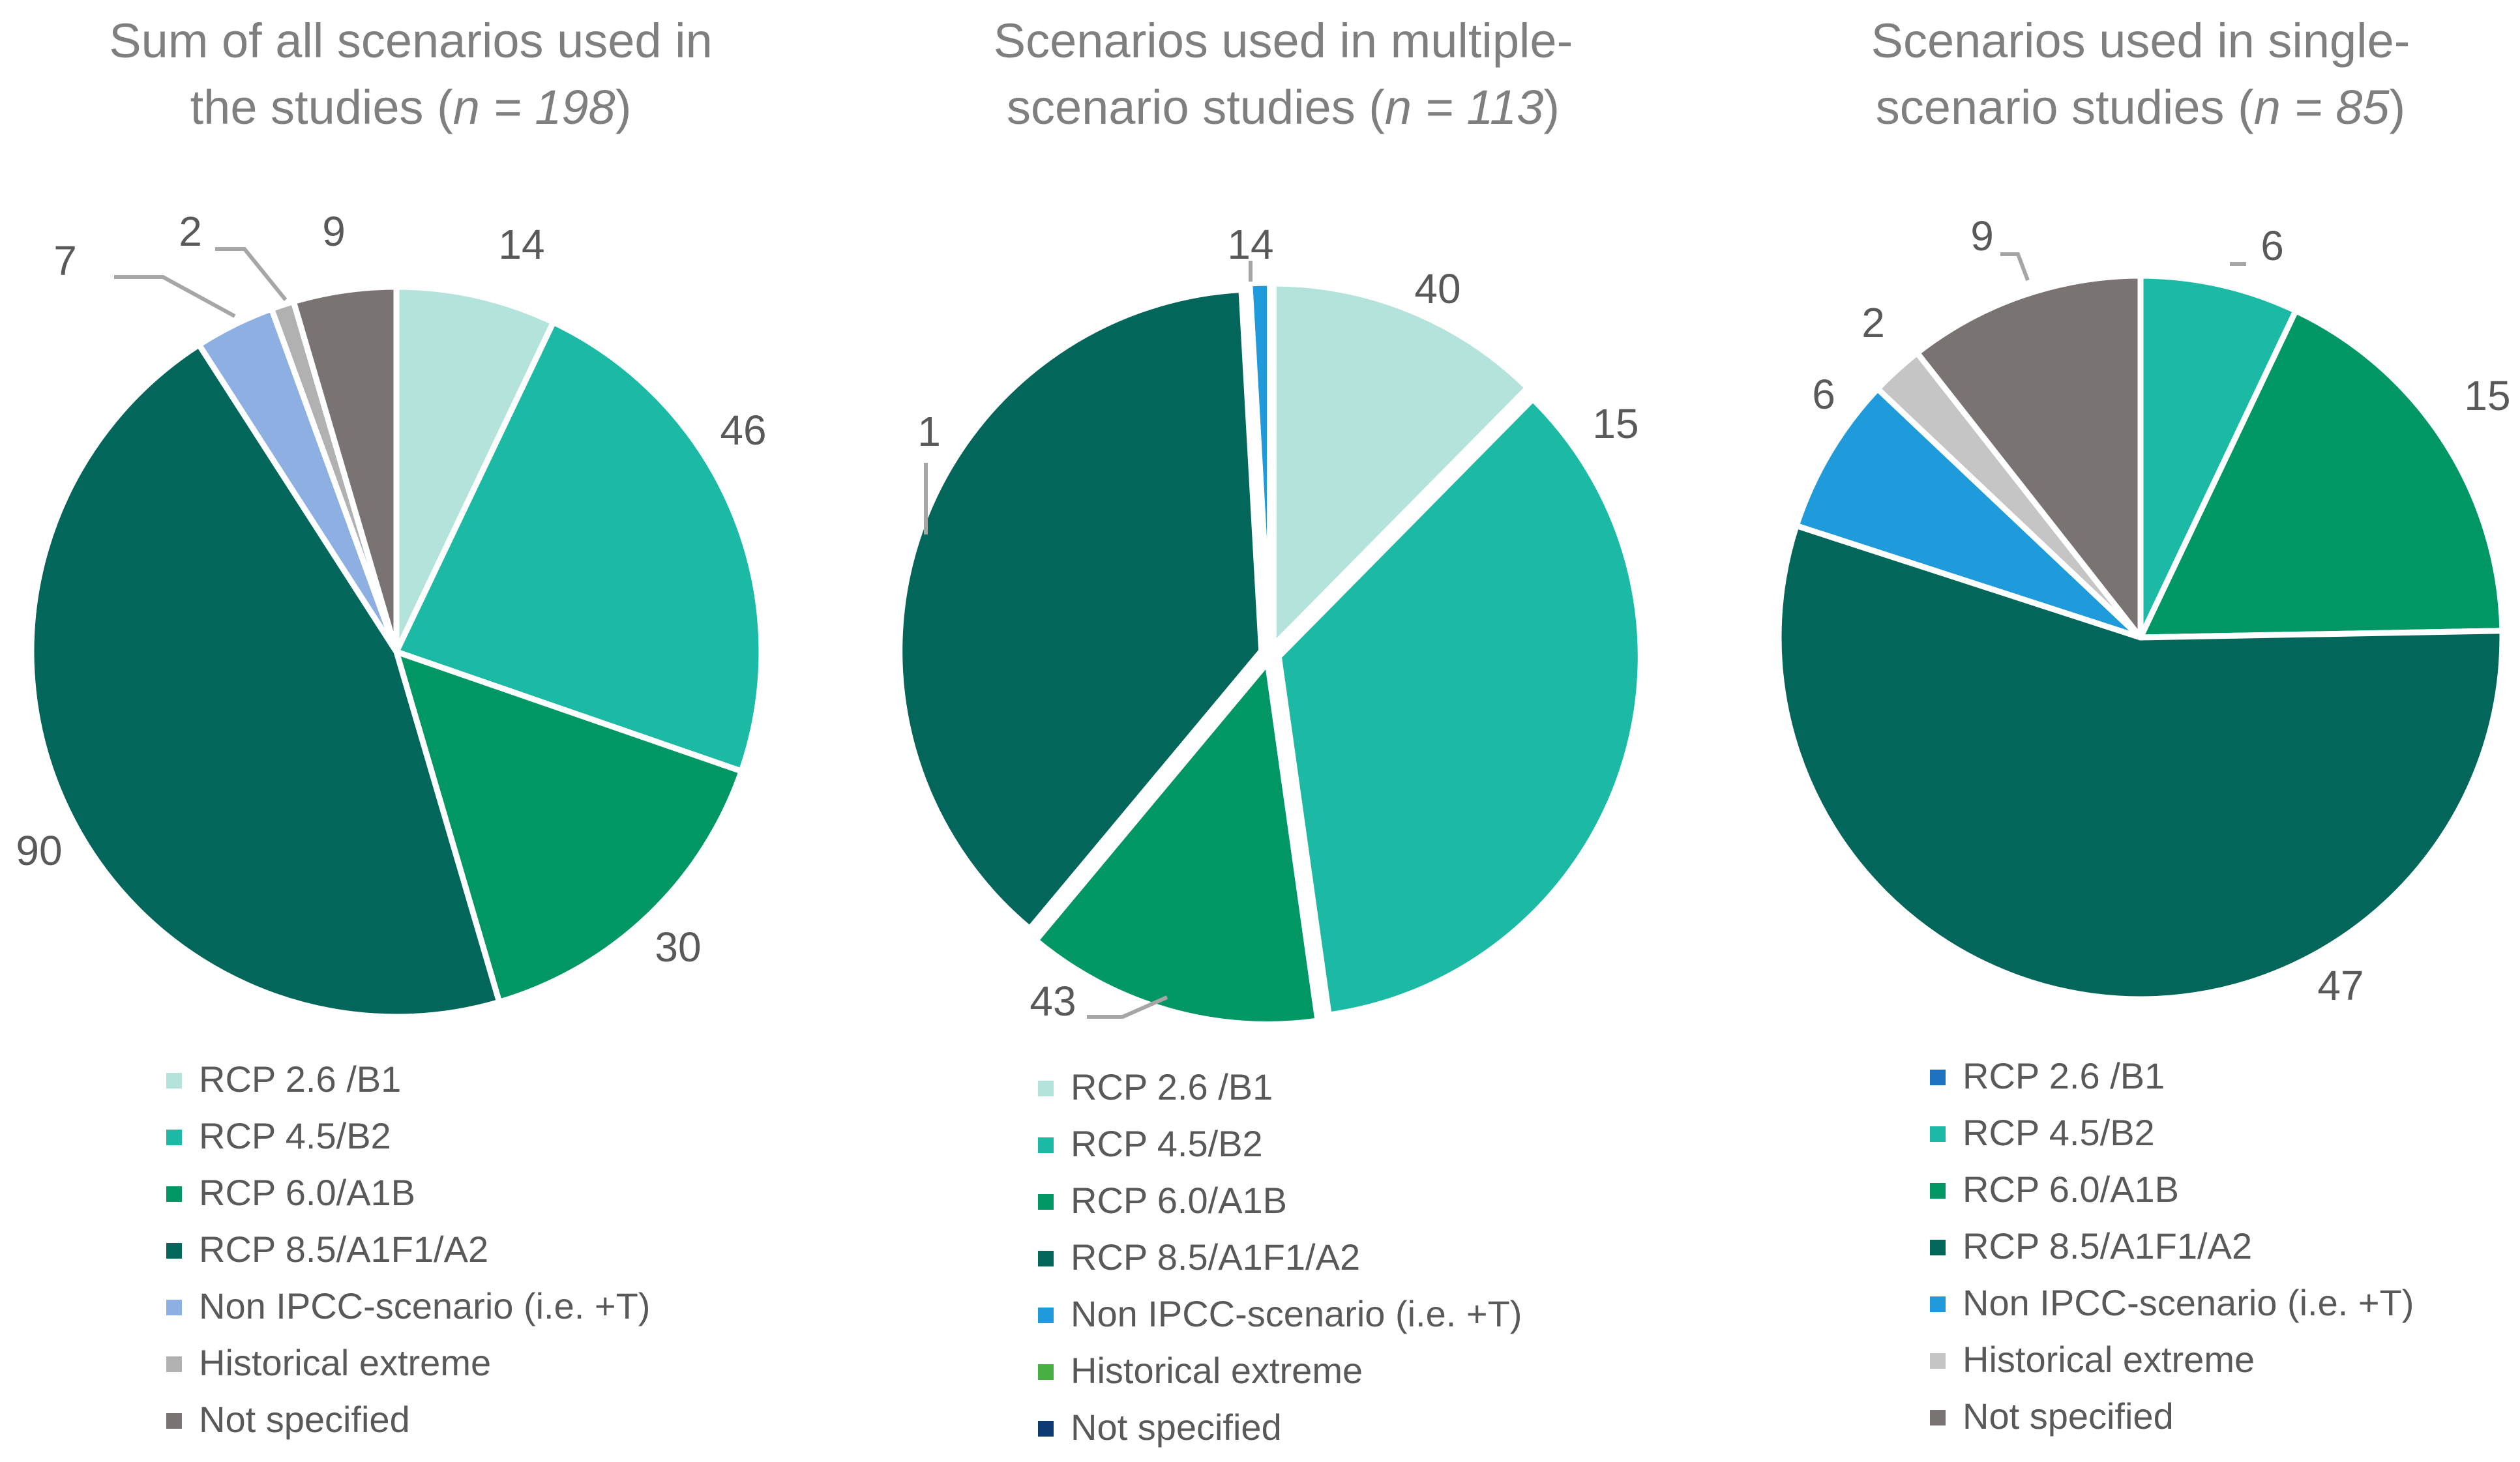 The width and height of the screenshot is (2520, 1462). What do you see at coordinates (1283, 41) in the screenshot?
I see `chart-title-line-1: Scenarios used in multiple-` at bounding box center [1283, 41].